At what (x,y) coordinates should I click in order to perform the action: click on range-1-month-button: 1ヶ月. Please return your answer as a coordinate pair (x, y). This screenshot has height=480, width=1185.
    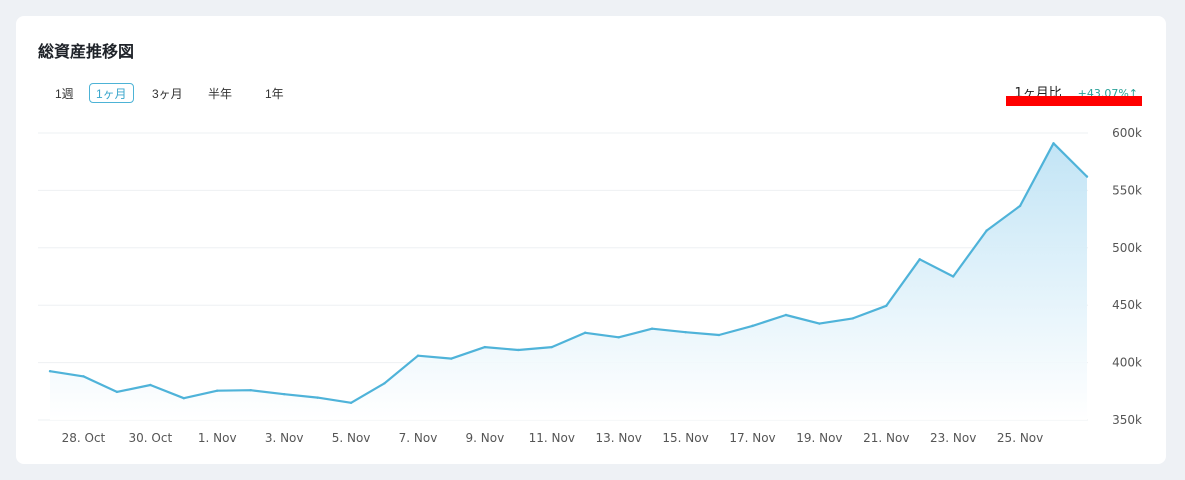
    Looking at the image, I should click on (111, 93).